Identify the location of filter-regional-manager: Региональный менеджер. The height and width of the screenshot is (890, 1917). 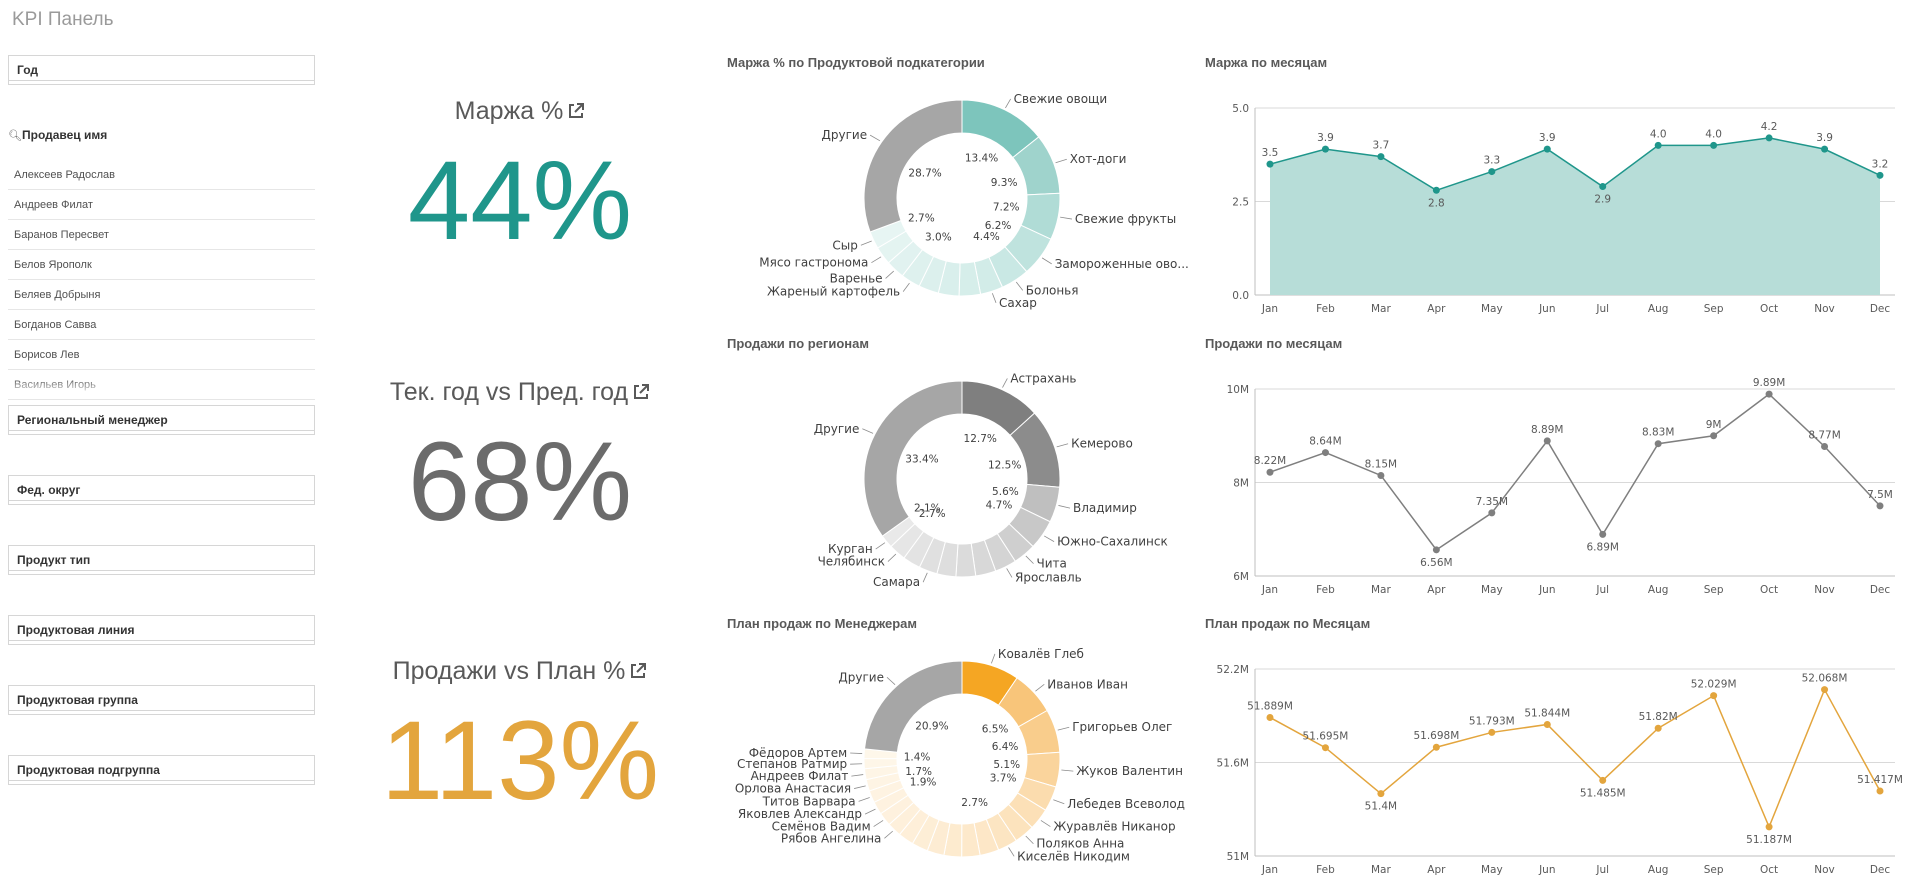
(161, 420).